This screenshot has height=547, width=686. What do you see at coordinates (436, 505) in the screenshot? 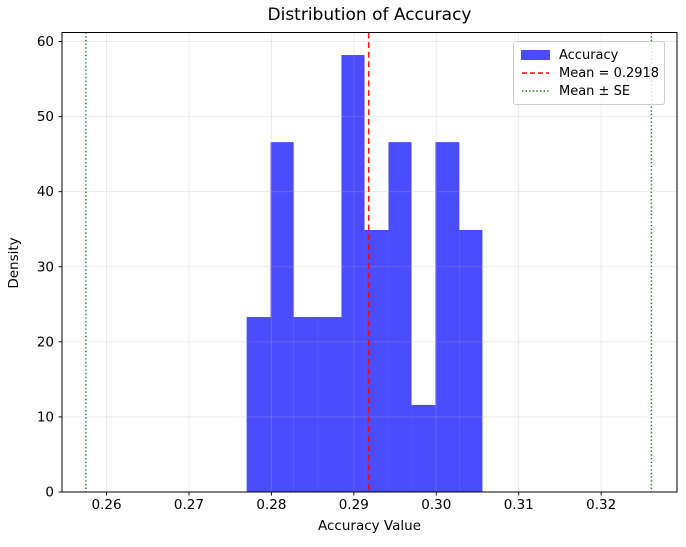
I see `x-tick-label: 0.30` at bounding box center [436, 505].